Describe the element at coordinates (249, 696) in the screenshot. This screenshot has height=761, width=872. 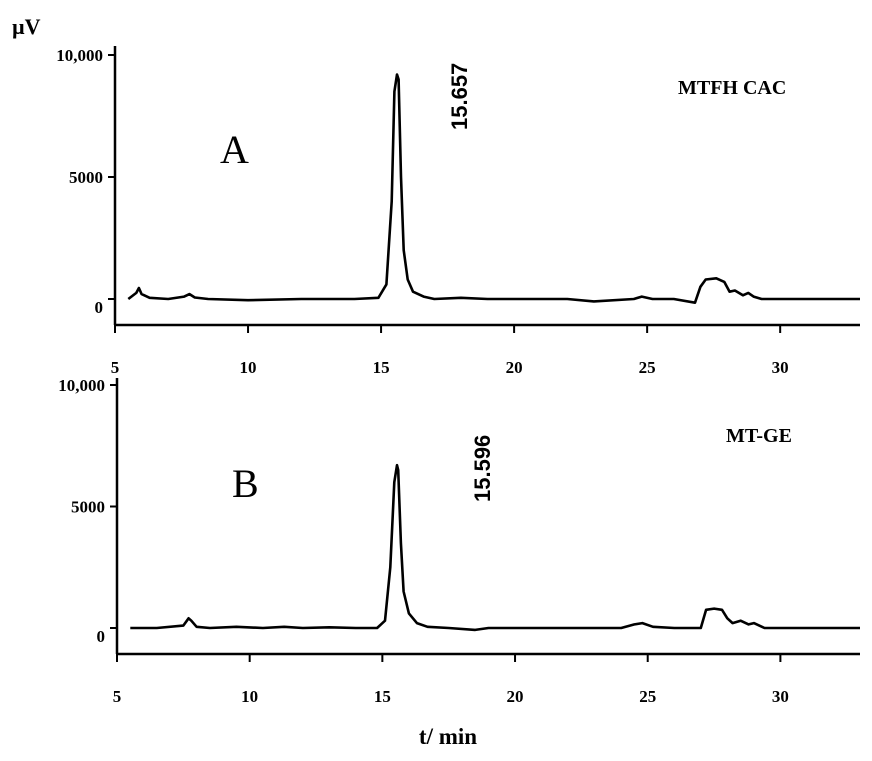
I see `panel-b-x-tick-label: 10` at that location.